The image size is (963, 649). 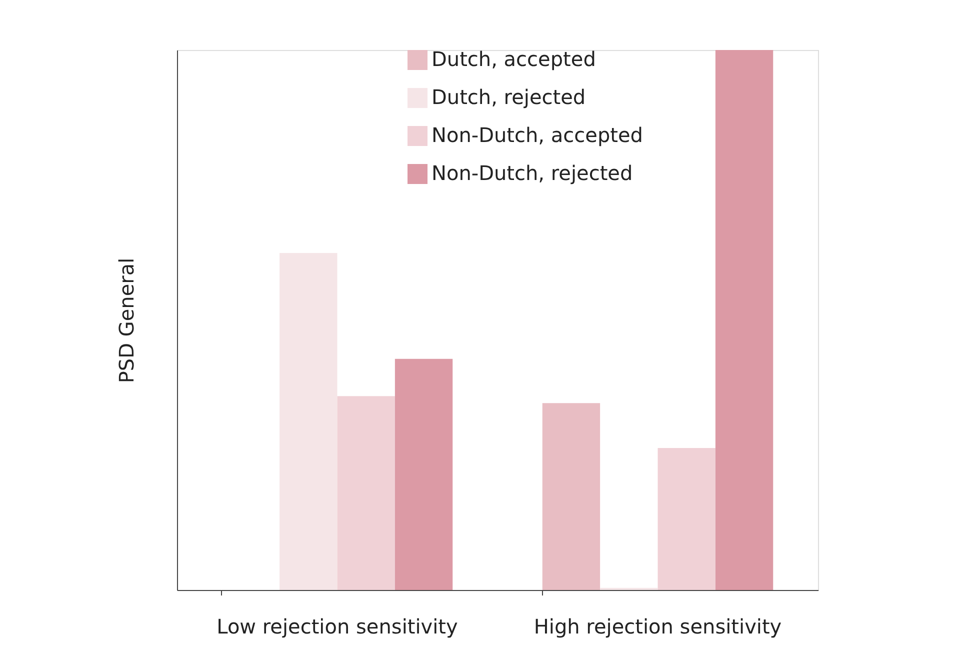 What do you see at coordinates (514, 59) in the screenshot?
I see `legend-label: Dutch, accepted` at bounding box center [514, 59].